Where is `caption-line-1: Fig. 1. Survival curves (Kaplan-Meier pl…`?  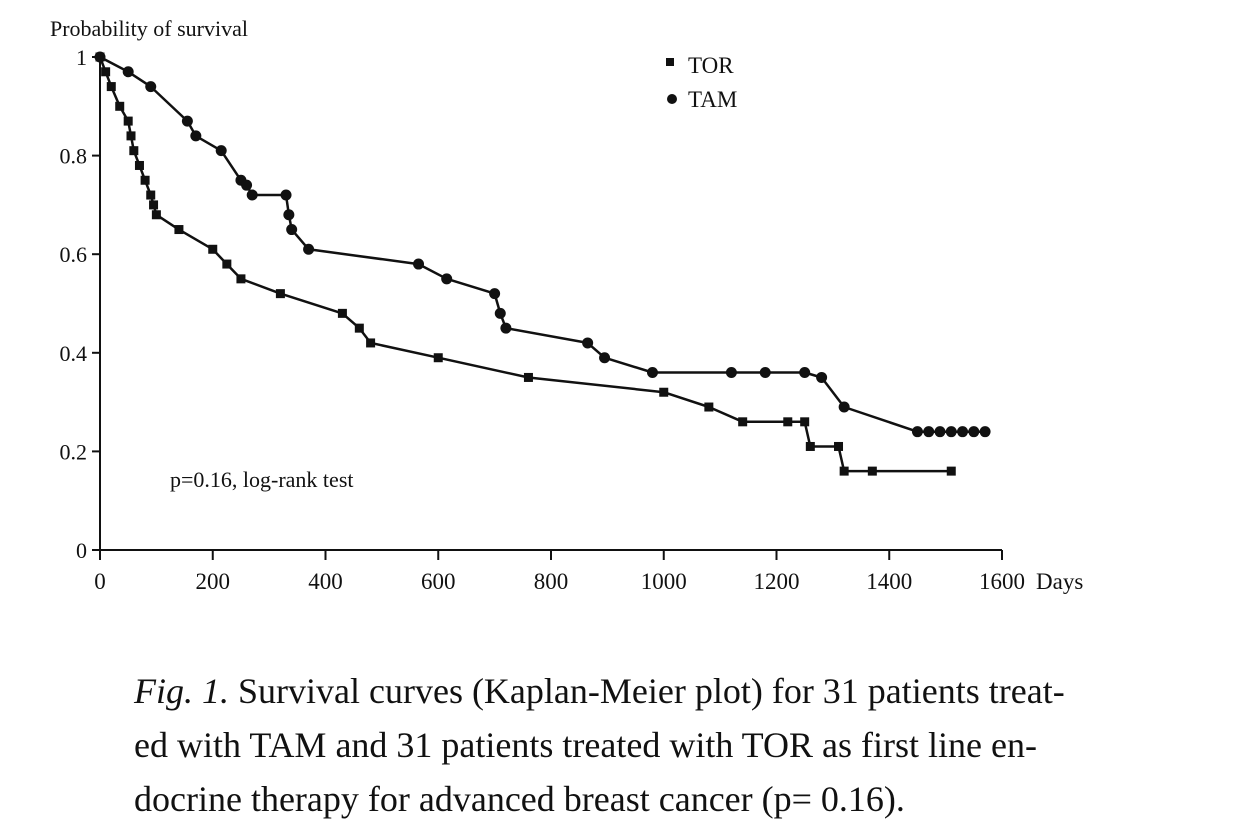 caption-line-1: Fig. 1. Survival curves (Kaplan-Meier pl… is located at coordinates (634, 691).